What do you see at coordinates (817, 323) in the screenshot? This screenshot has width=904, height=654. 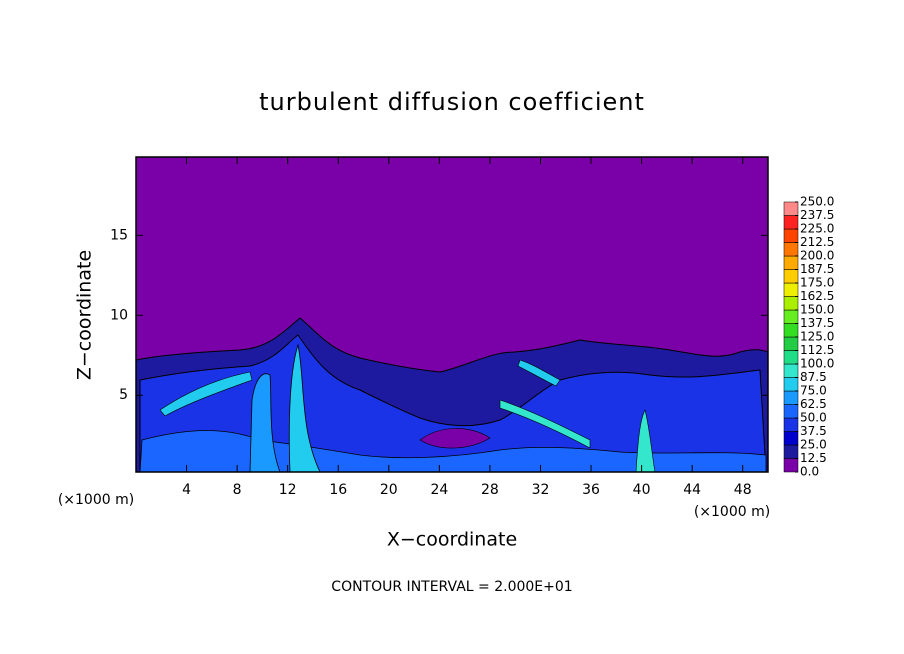 I see `colorbar-tick-label: 137.5` at bounding box center [817, 323].